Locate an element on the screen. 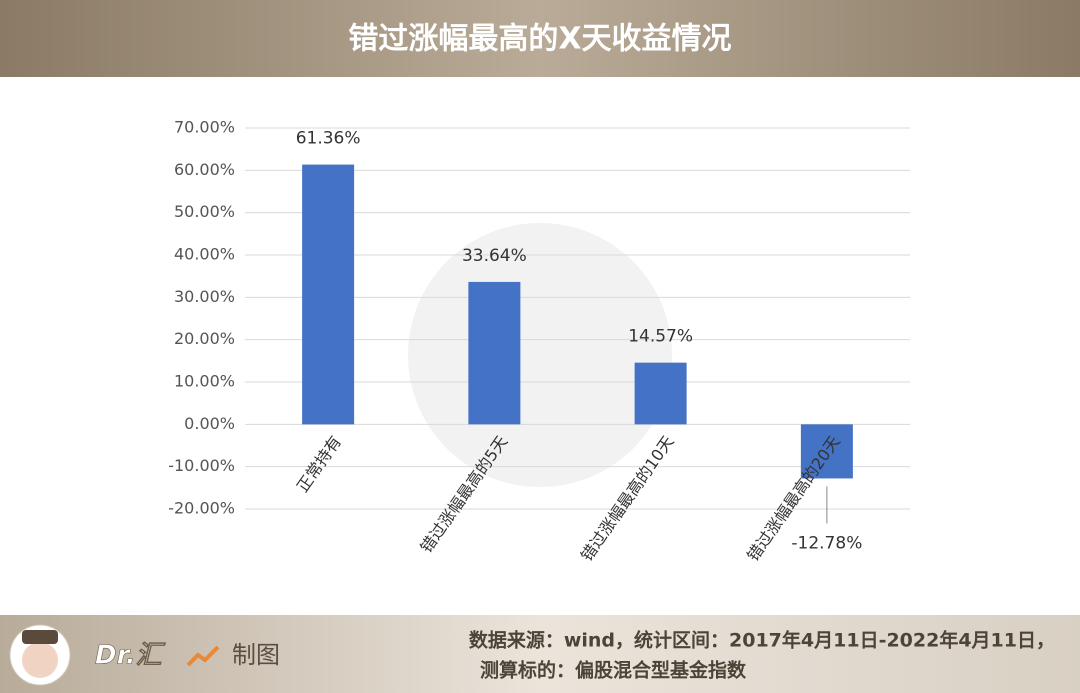 Image resolution: width=1080 pixels, height=693 pixels. y-tick-label: 30.00% is located at coordinates (204, 296).